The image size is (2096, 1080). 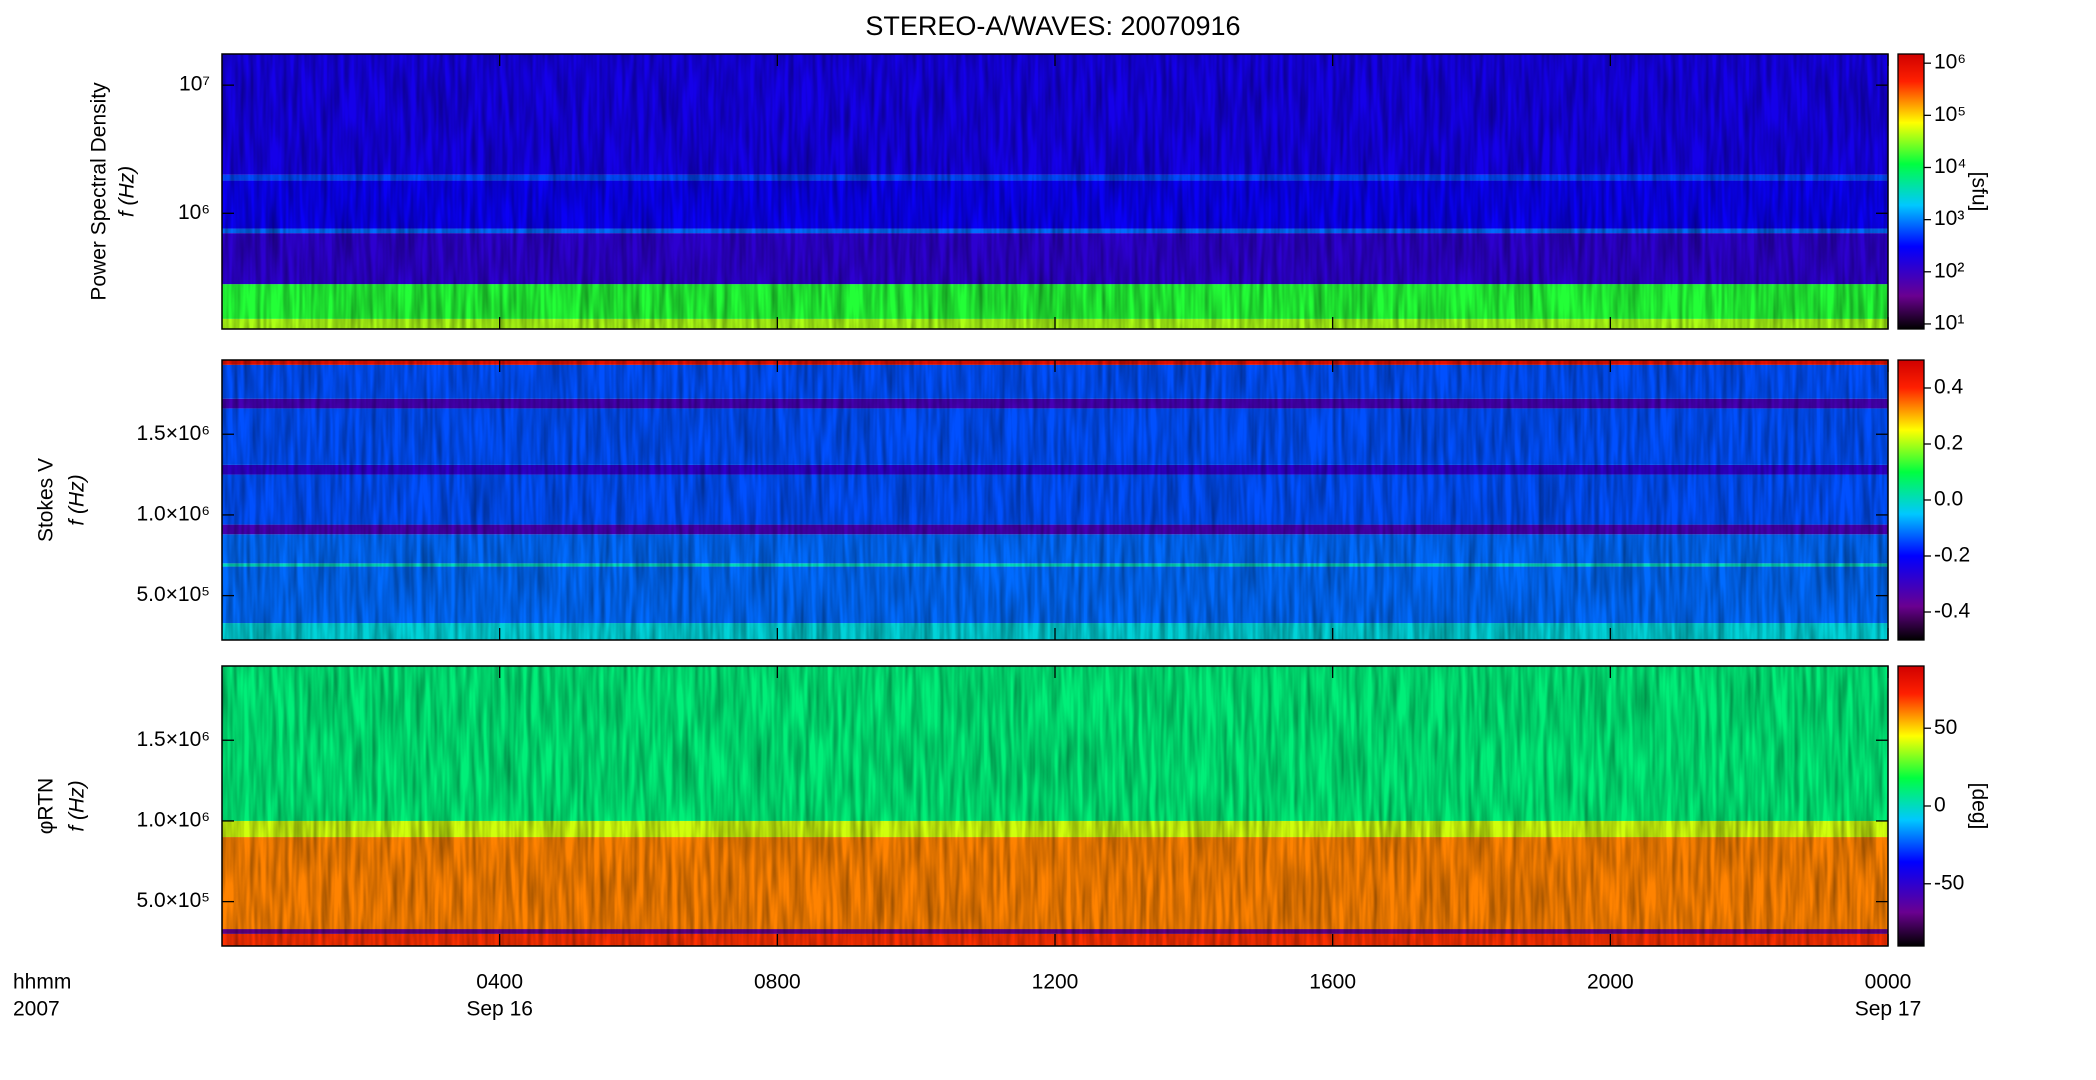 What do you see at coordinates (1949, 322) in the screenshot?
I see `colorbar-tick-label: 10¹` at bounding box center [1949, 322].